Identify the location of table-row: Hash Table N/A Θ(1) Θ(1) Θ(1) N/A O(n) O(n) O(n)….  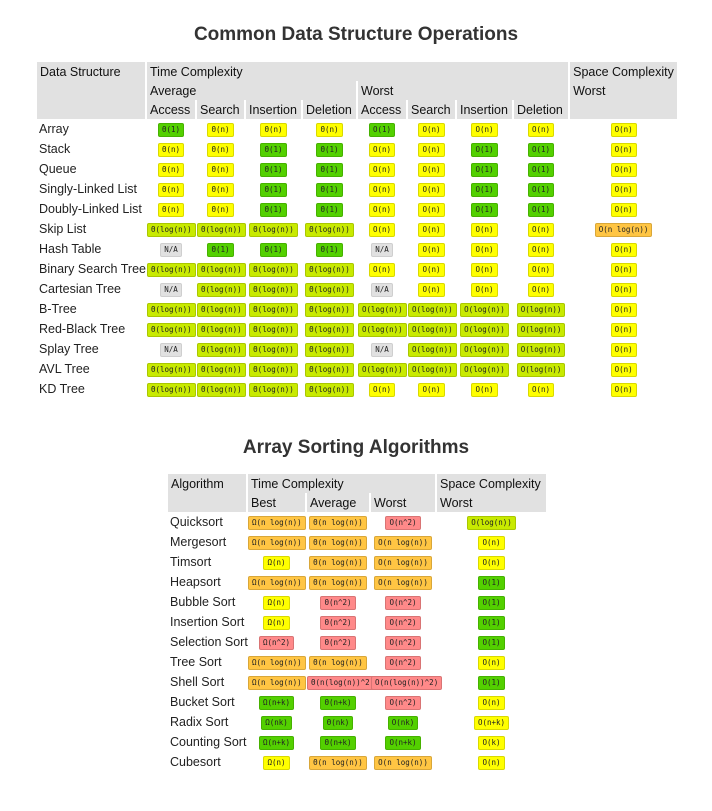
(357, 249).